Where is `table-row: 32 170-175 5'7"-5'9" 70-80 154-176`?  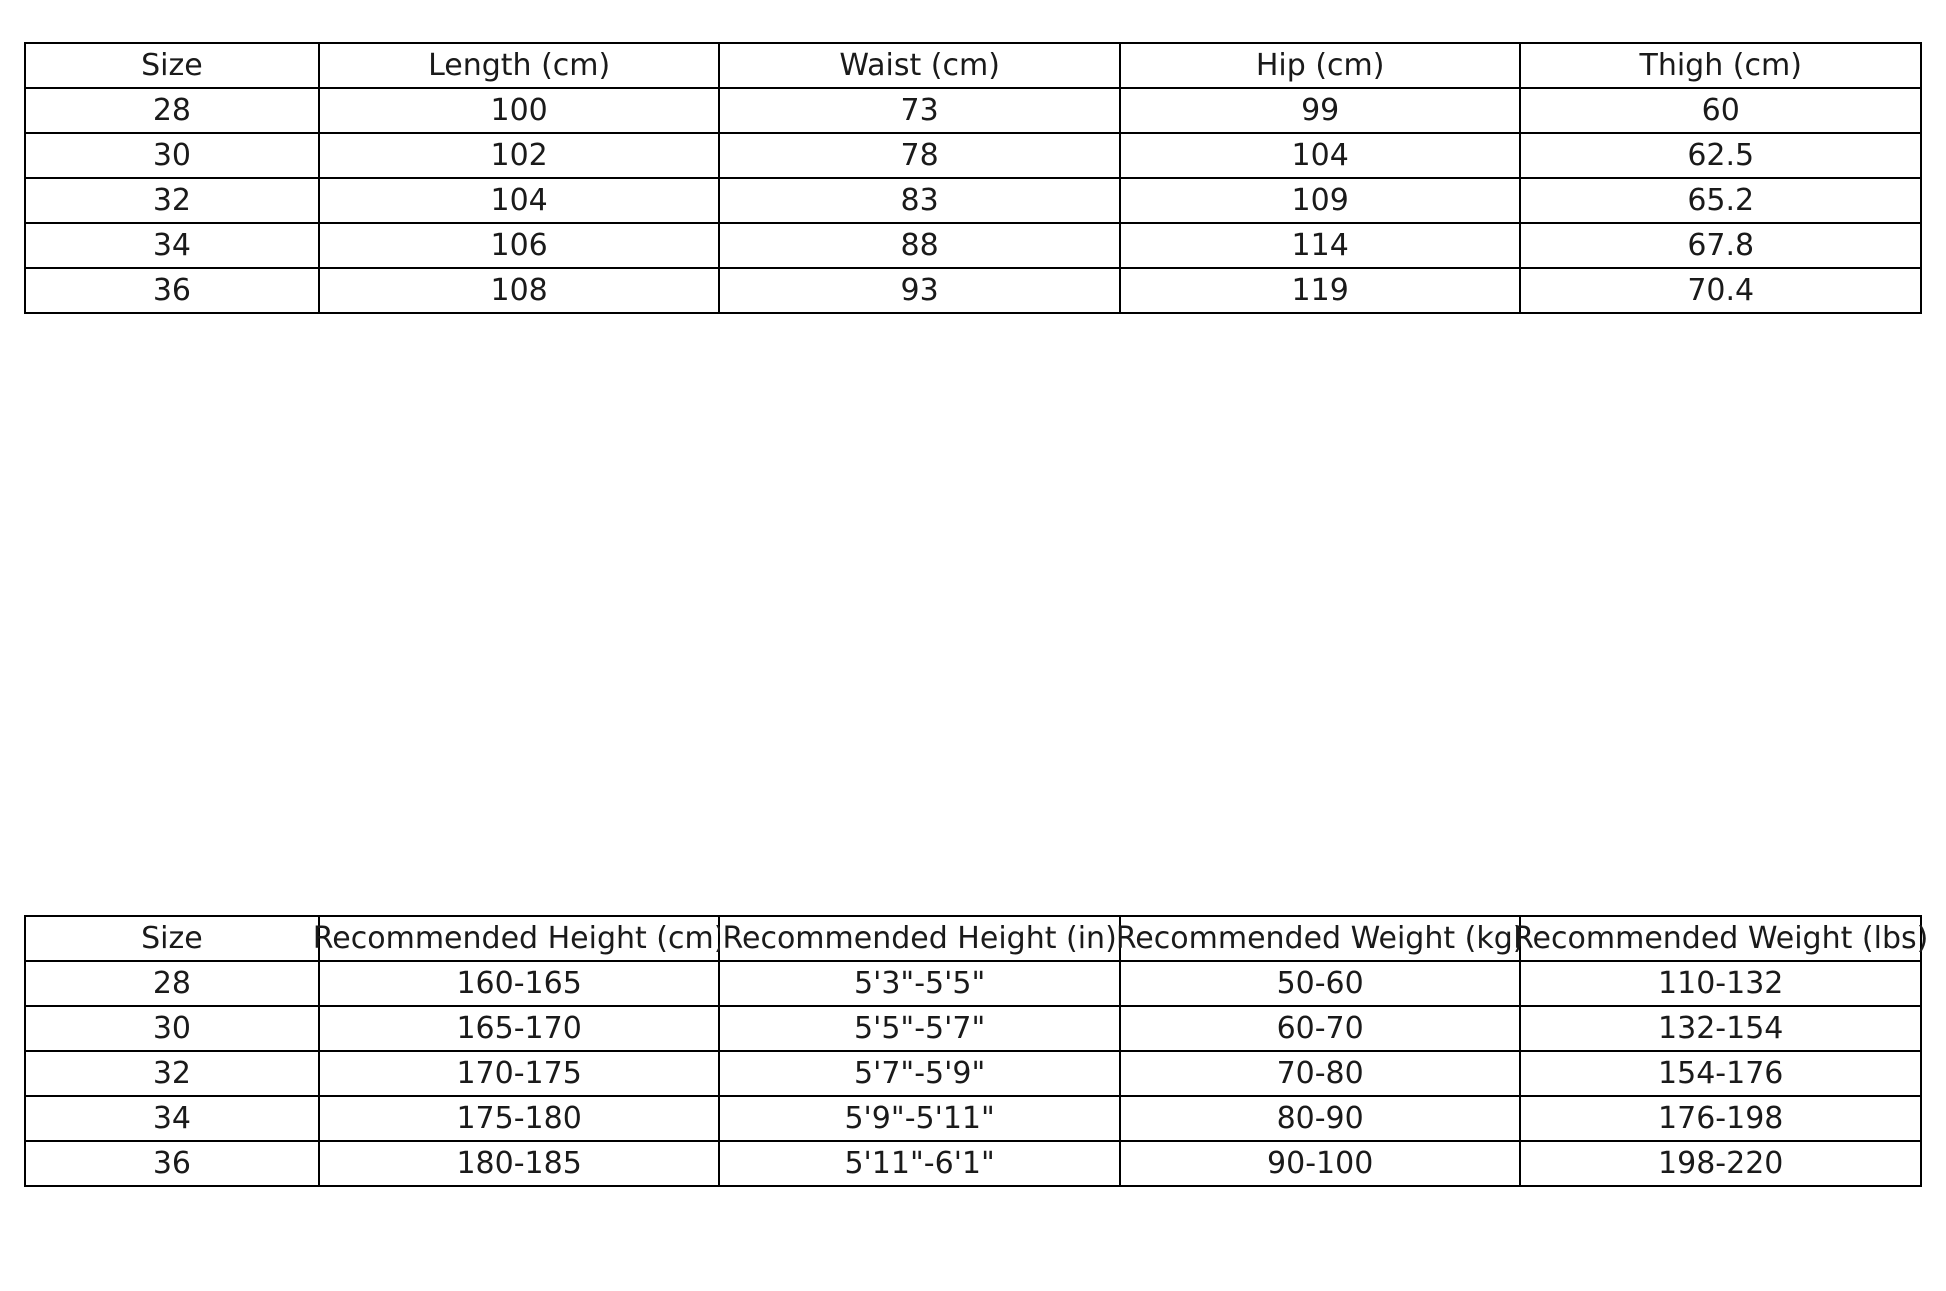
table-row: 32 170-175 5'7"-5'9" 70-80 154-176 is located at coordinates (973, 1073).